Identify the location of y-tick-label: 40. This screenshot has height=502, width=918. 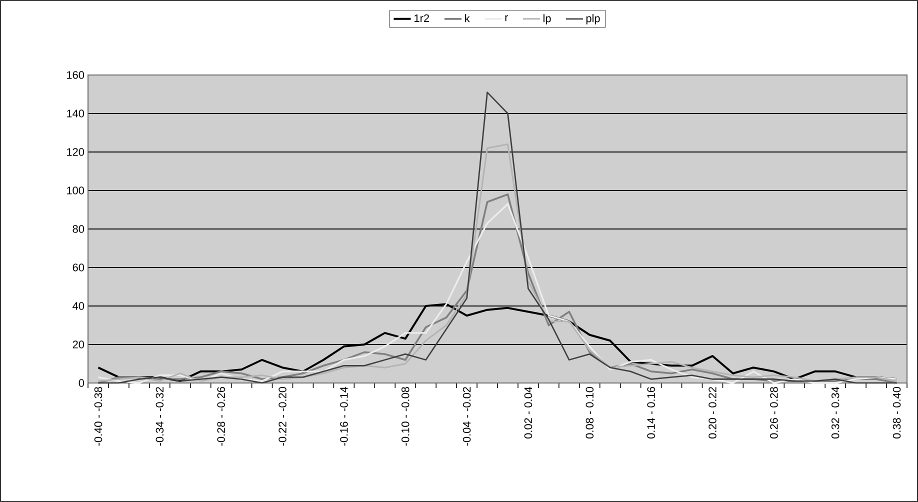
(78, 306).